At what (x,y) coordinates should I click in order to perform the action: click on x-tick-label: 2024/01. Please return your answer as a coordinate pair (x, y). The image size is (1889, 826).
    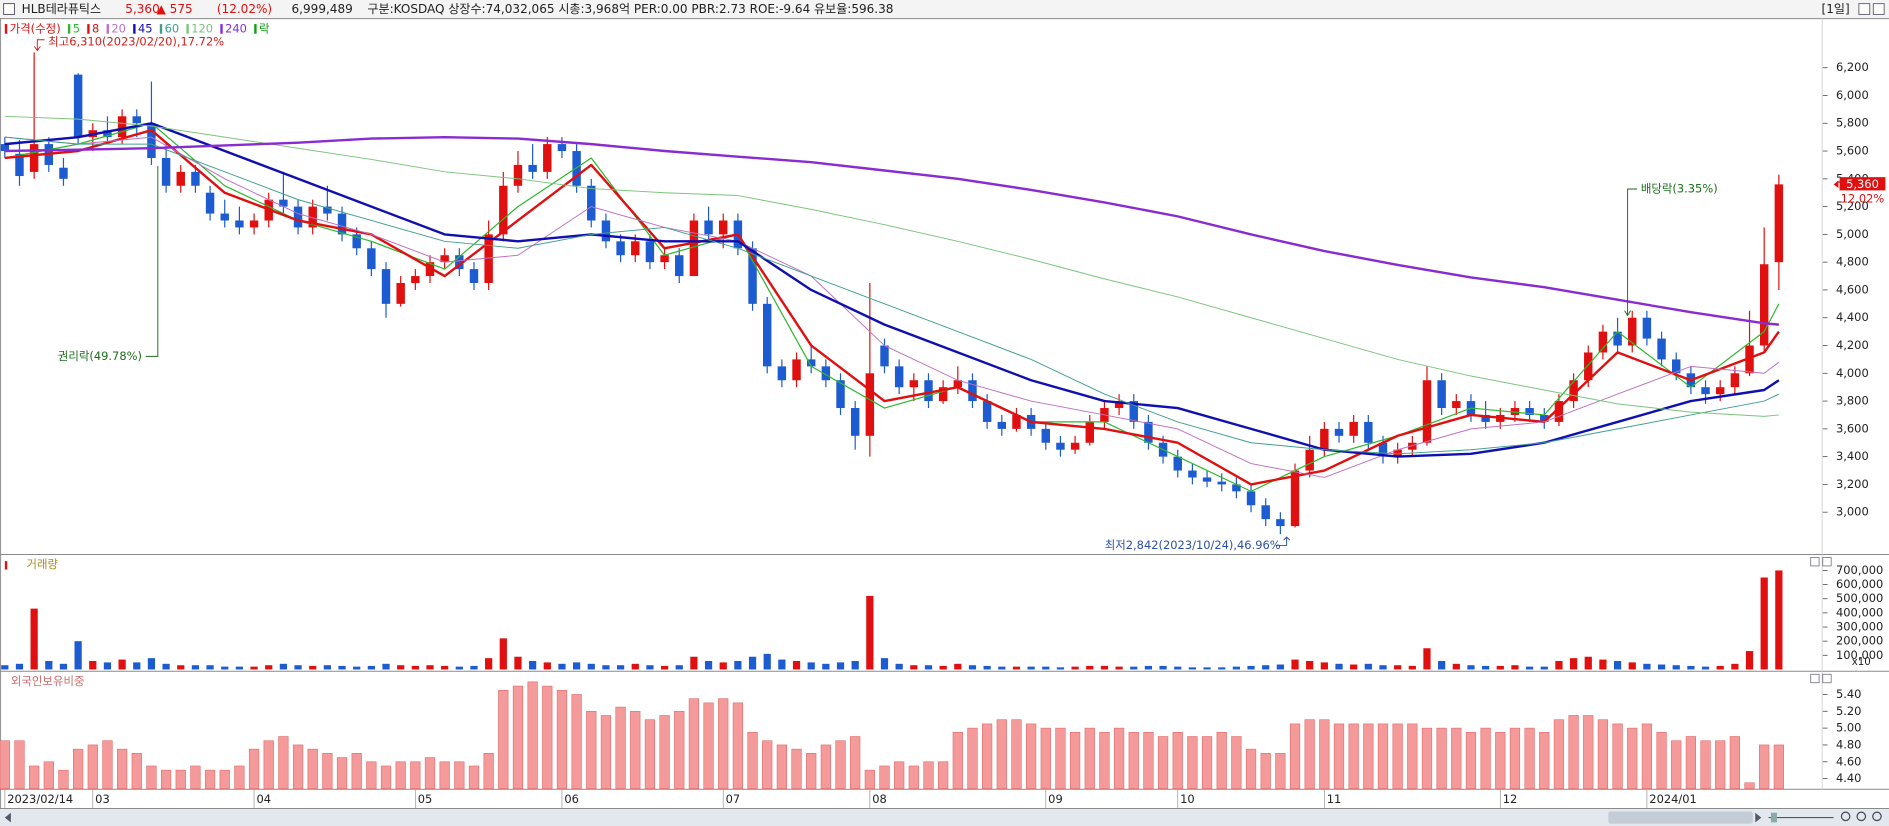
    Looking at the image, I should click on (1673, 799).